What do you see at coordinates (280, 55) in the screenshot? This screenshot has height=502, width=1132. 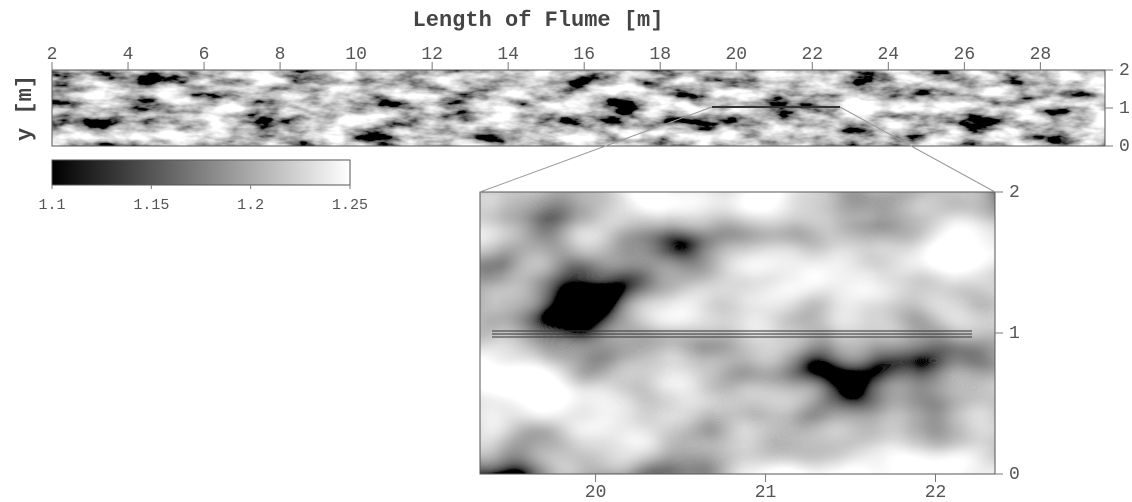 I see `x-tick-label: 8` at bounding box center [280, 55].